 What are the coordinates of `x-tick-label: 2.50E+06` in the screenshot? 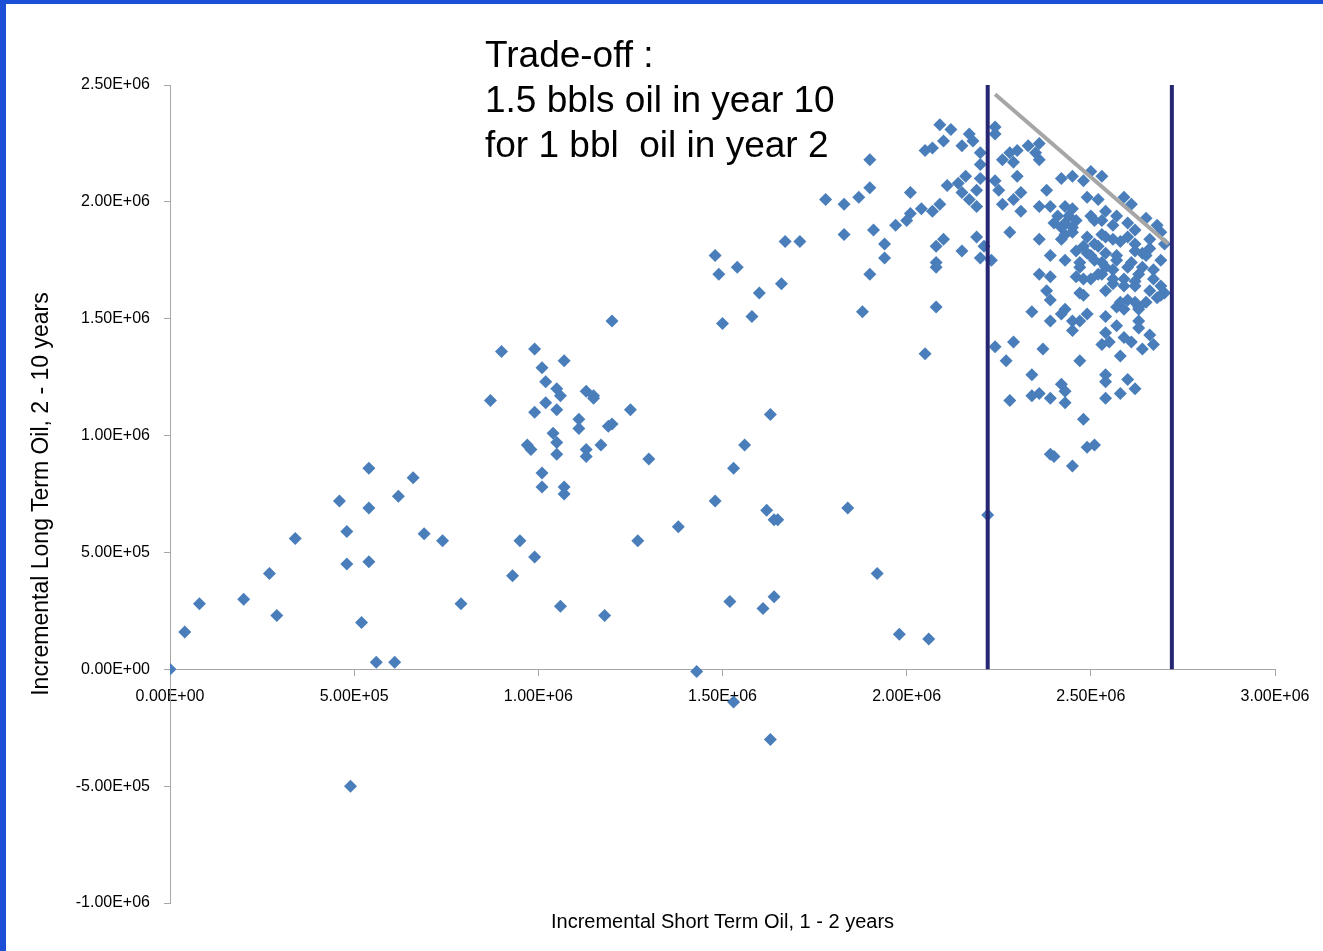 It's located at (1091, 696).